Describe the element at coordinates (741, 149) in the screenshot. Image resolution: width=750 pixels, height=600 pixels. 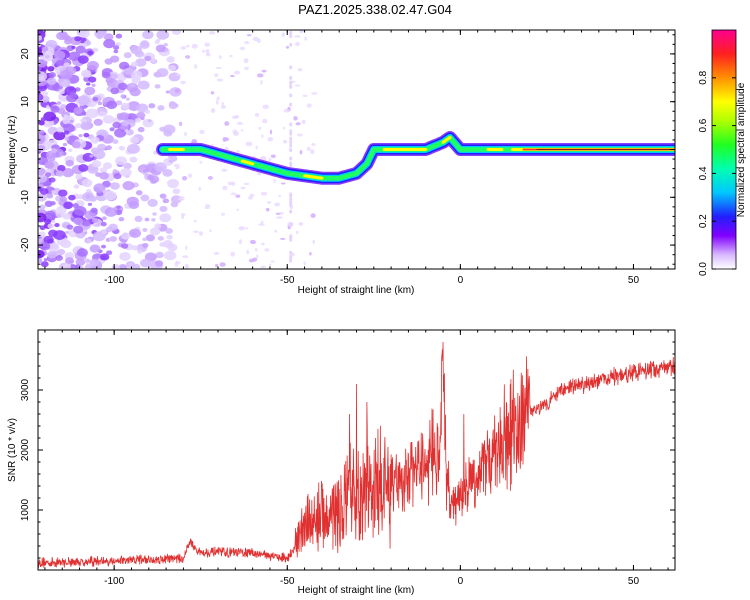
I see `colorbar-label: Normalized spectral amplitude` at that location.